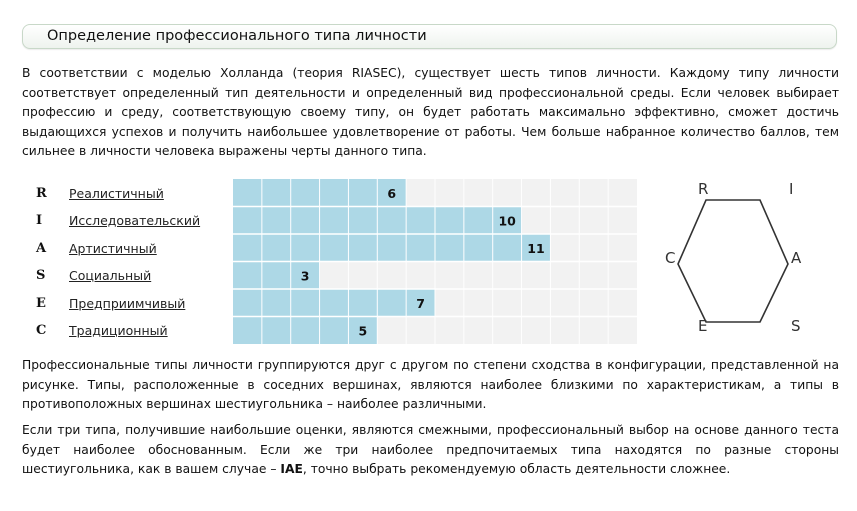  Describe the element at coordinates (276, 275) in the screenshot. I see `bar-s` at that location.